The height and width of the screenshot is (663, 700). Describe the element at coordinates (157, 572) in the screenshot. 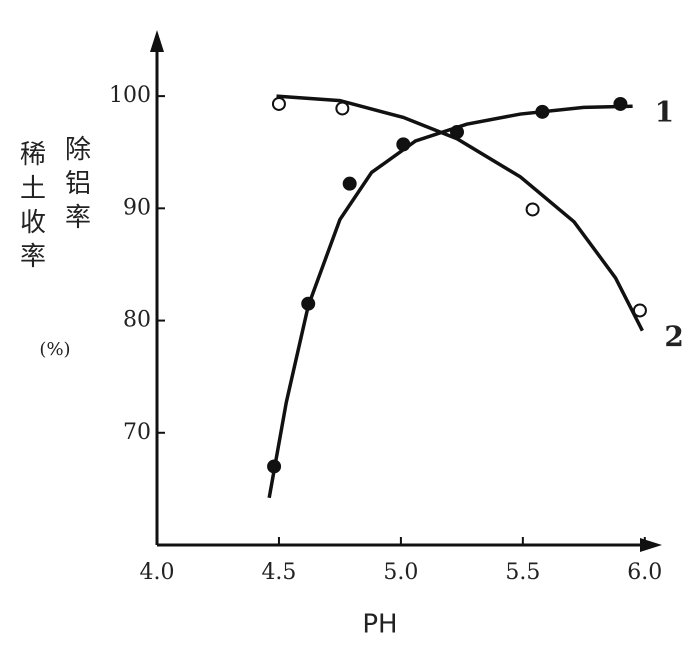

I see `x-tick-label: 4.0` at that location.